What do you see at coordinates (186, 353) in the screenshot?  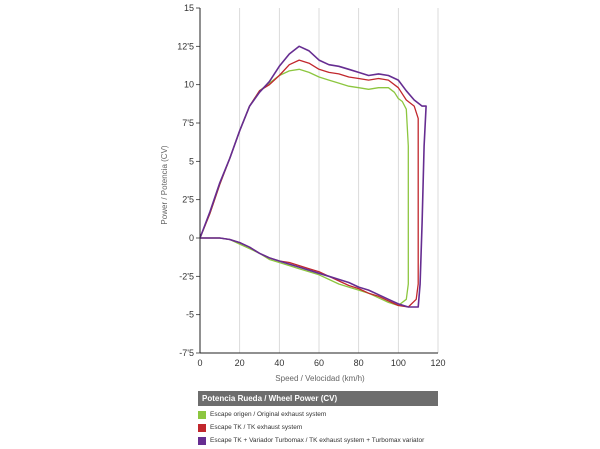 I see `y-tick-label-9: -7'5` at bounding box center [186, 353].